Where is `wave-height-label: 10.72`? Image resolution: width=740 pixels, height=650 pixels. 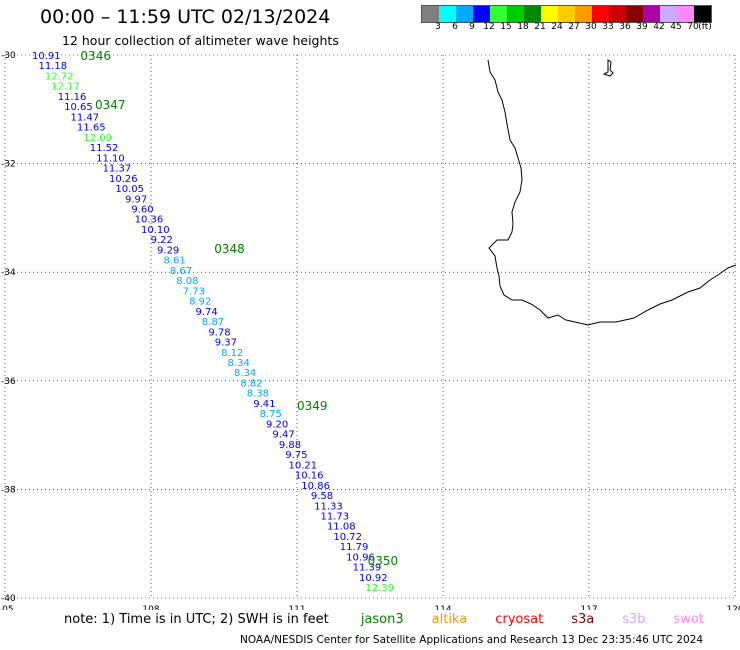 wave-height-label: 10.72 is located at coordinates (347, 537).